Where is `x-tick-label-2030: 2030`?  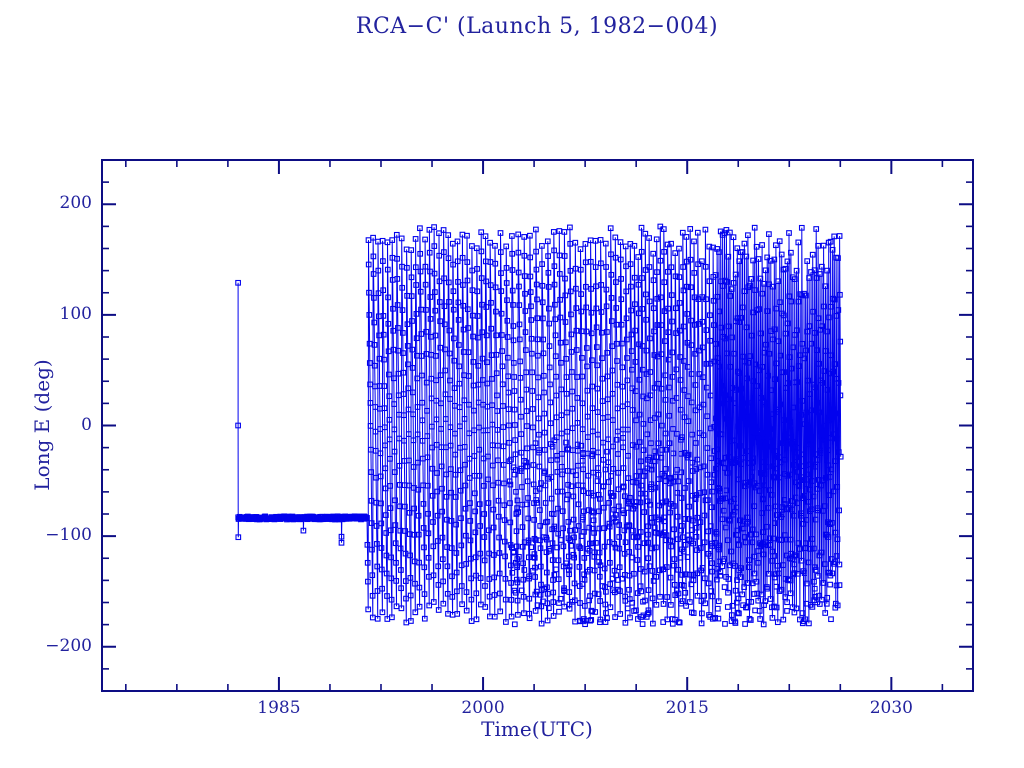
x-tick-label-2030: 2030 is located at coordinates (891, 708).